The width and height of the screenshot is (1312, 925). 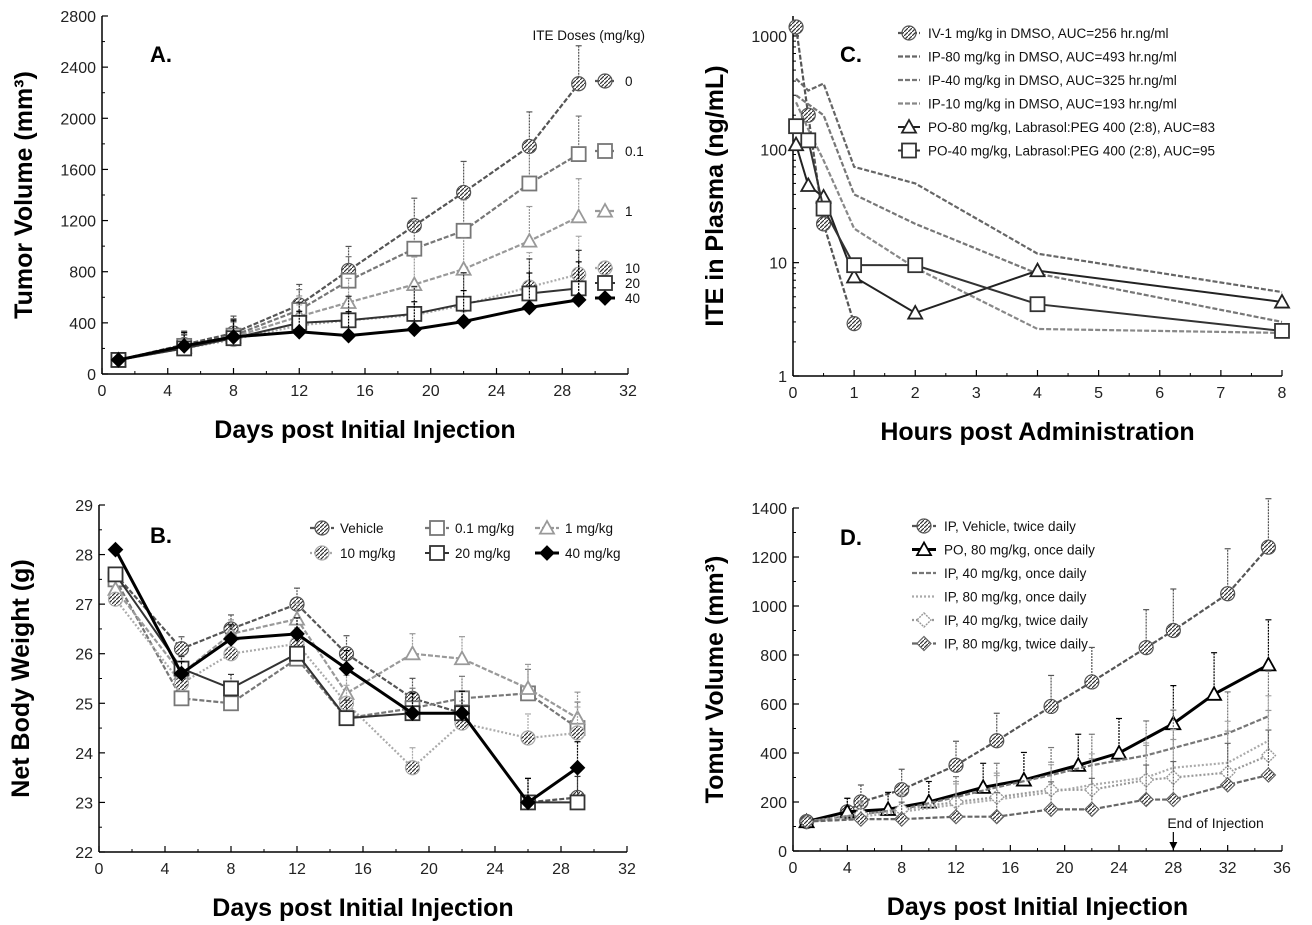 What do you see at coordinates (773, 656) in the screenshot?
I see `y-tick-label: 800` at bounding box center [773, 656].